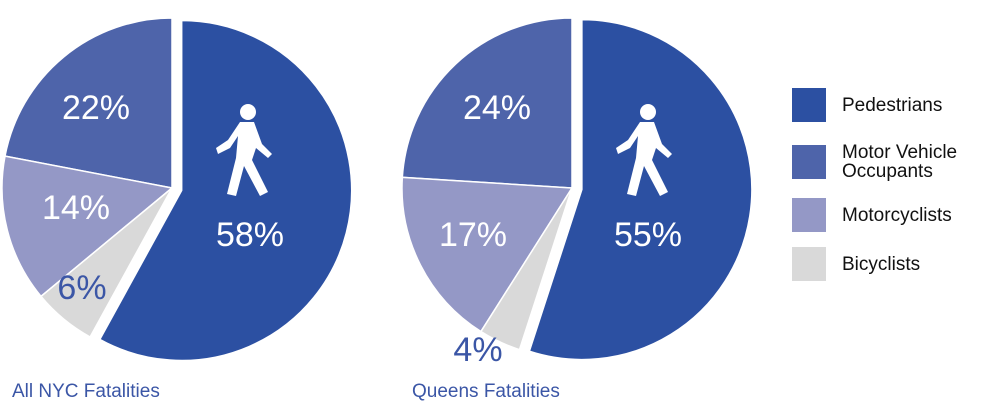  What do you see at coordinates (250, 235) in the screenshot?
I see `slice-label: 58%` at bounding box center [250, 235].